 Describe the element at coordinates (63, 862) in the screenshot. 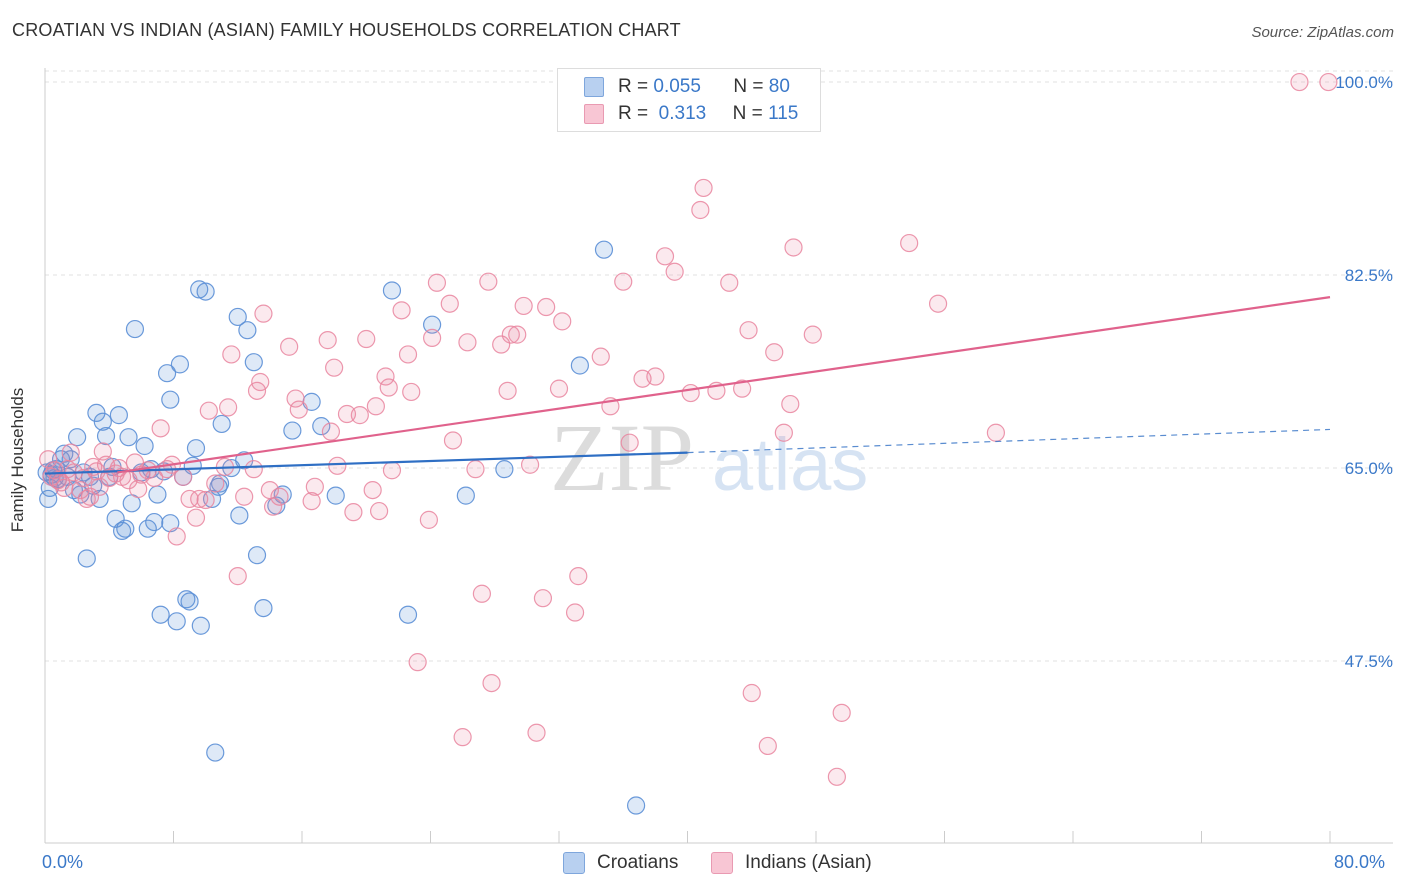

I see `x-tick-min: 0.0%` at that location.